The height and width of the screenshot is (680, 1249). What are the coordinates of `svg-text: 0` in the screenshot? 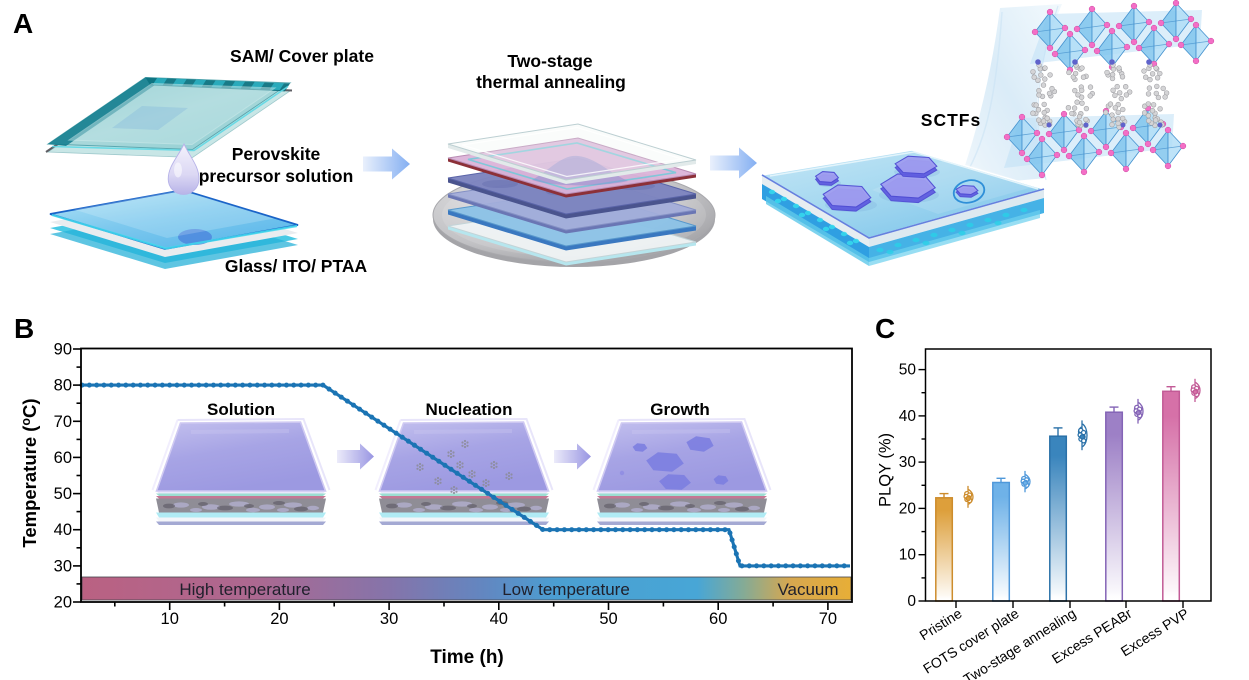 It's located at (911, 601).